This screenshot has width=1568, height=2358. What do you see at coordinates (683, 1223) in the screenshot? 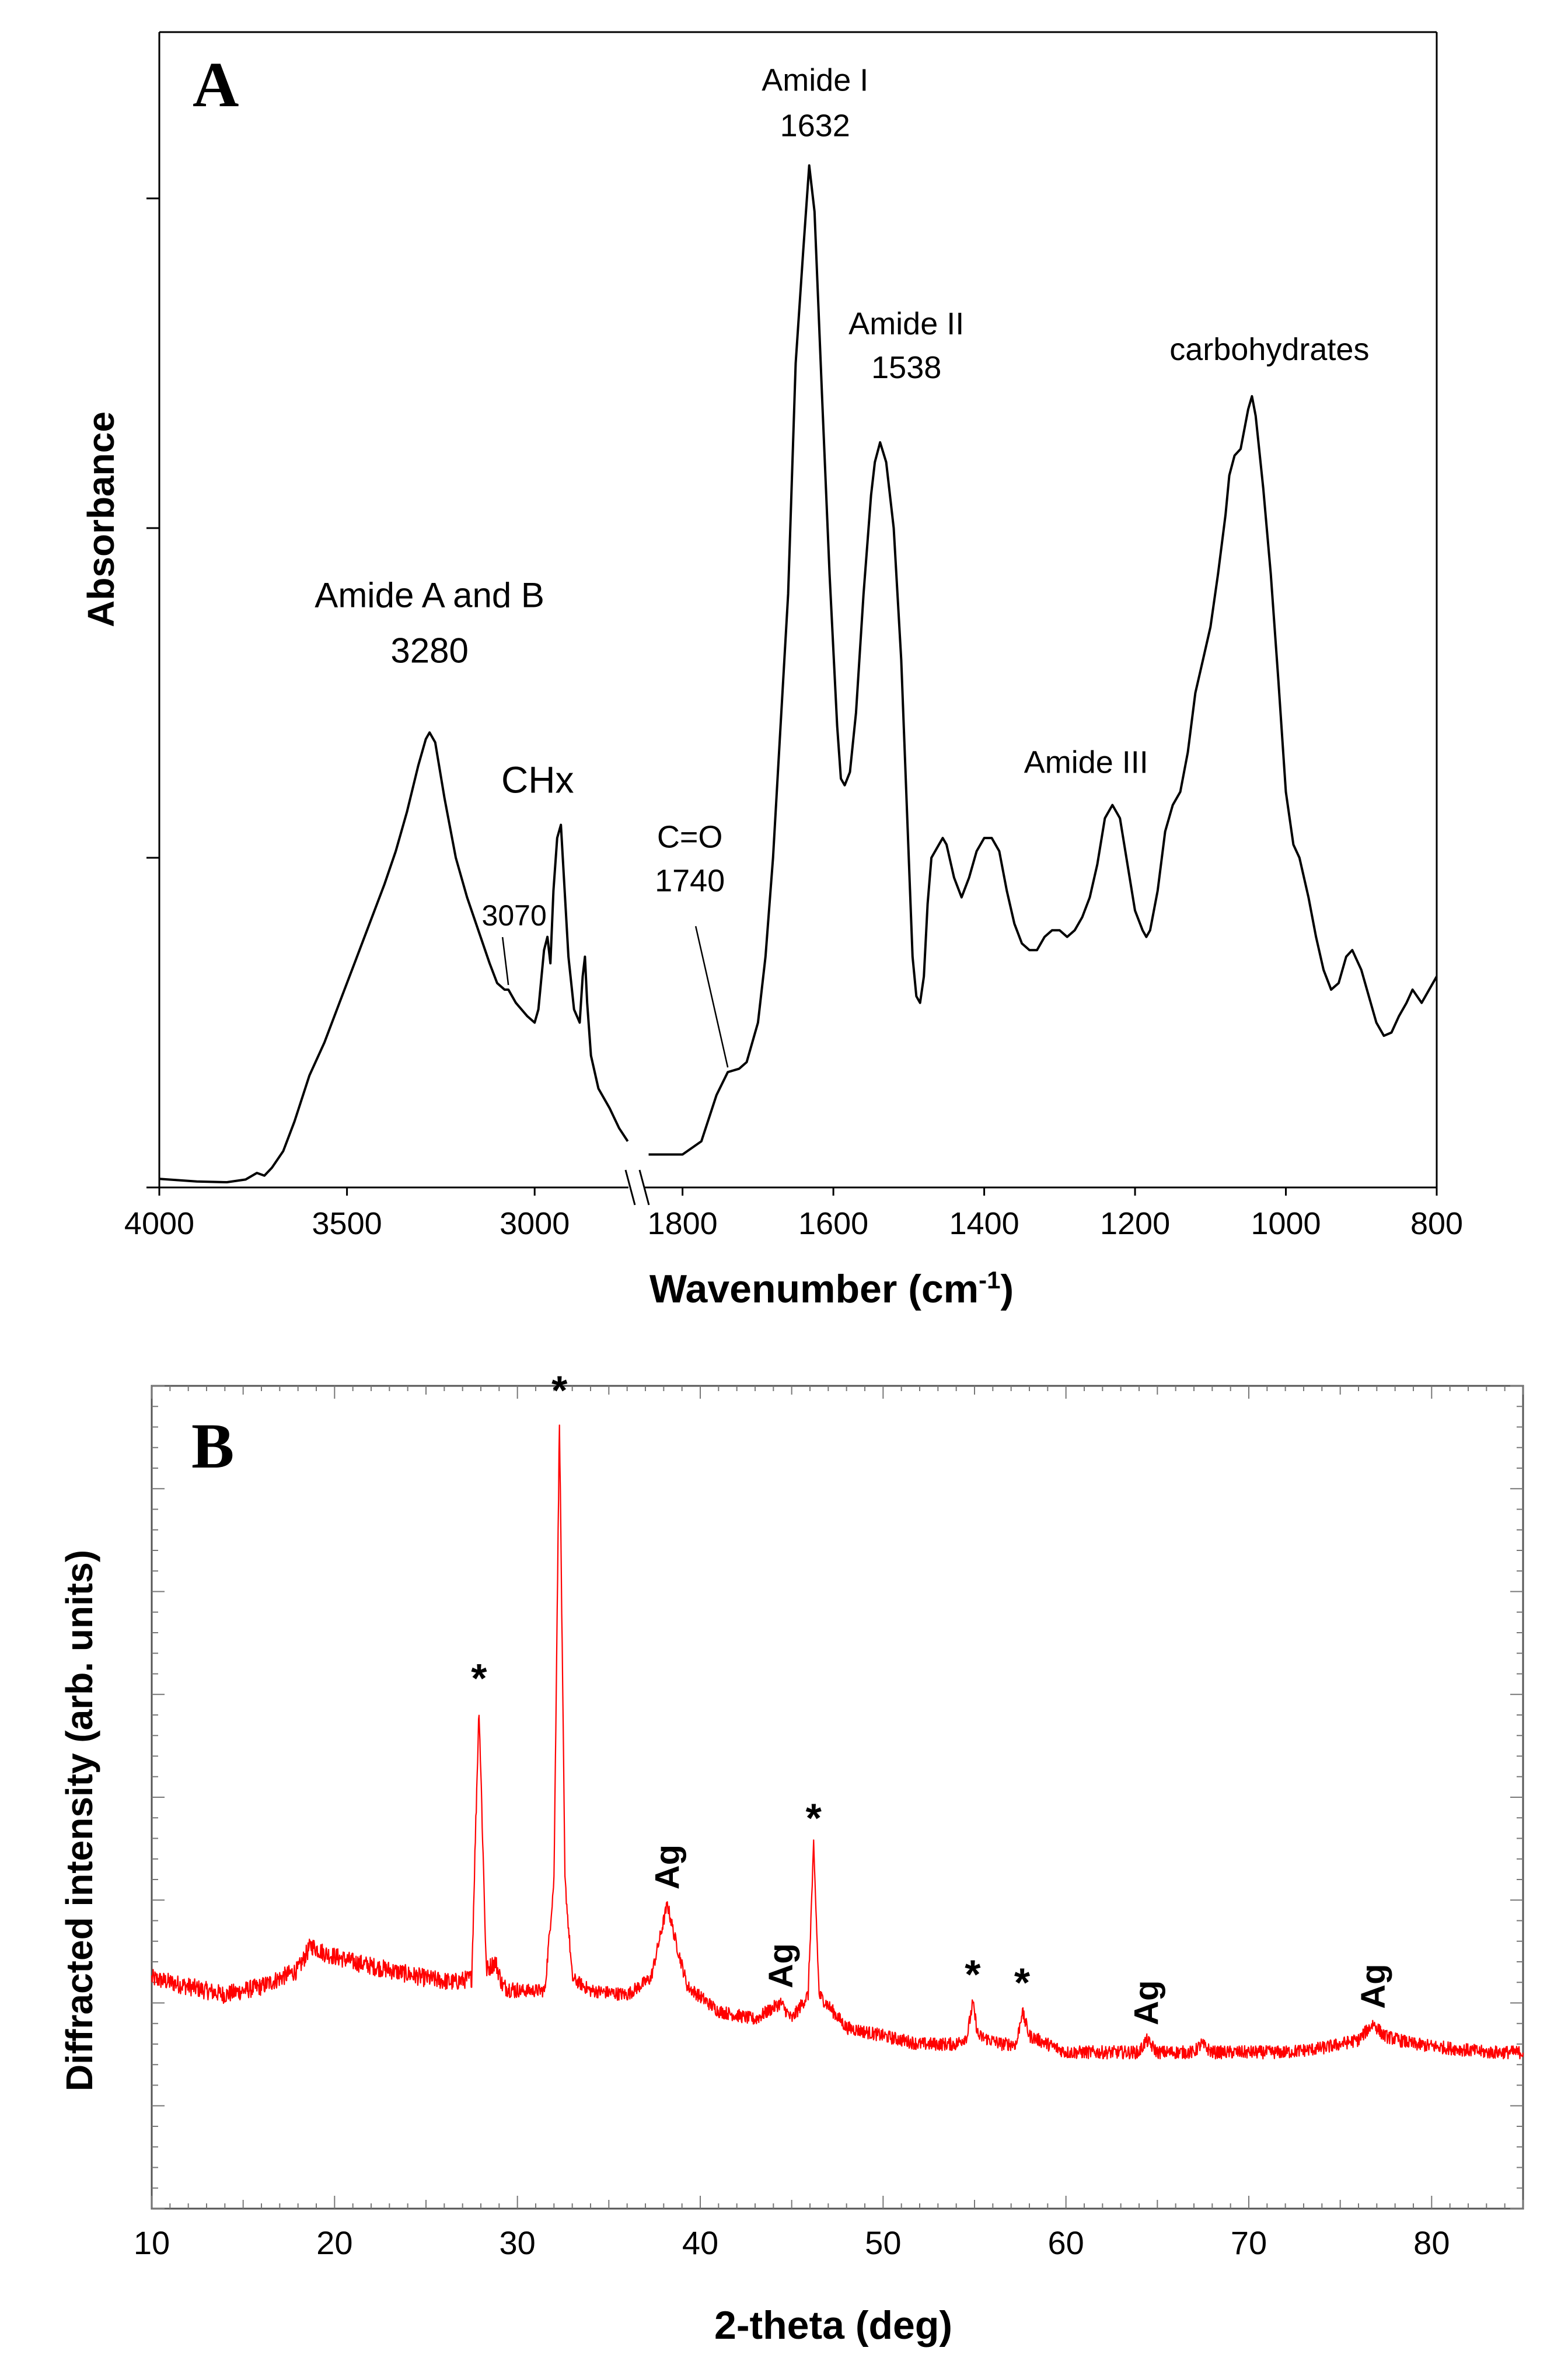
I see `panel-a-x-tick-label: 1800` at bounding box center [683, 1223].